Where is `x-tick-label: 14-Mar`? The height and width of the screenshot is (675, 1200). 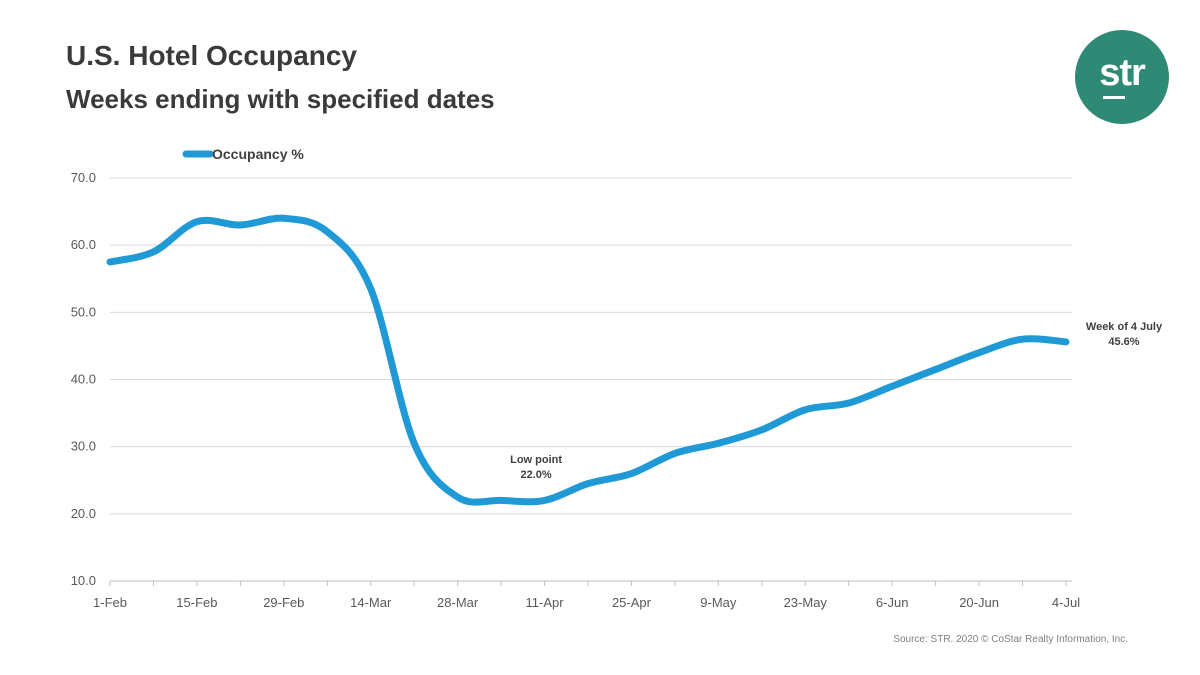
x-tick-label: 14-Mar is located at coordinates (371, 602).